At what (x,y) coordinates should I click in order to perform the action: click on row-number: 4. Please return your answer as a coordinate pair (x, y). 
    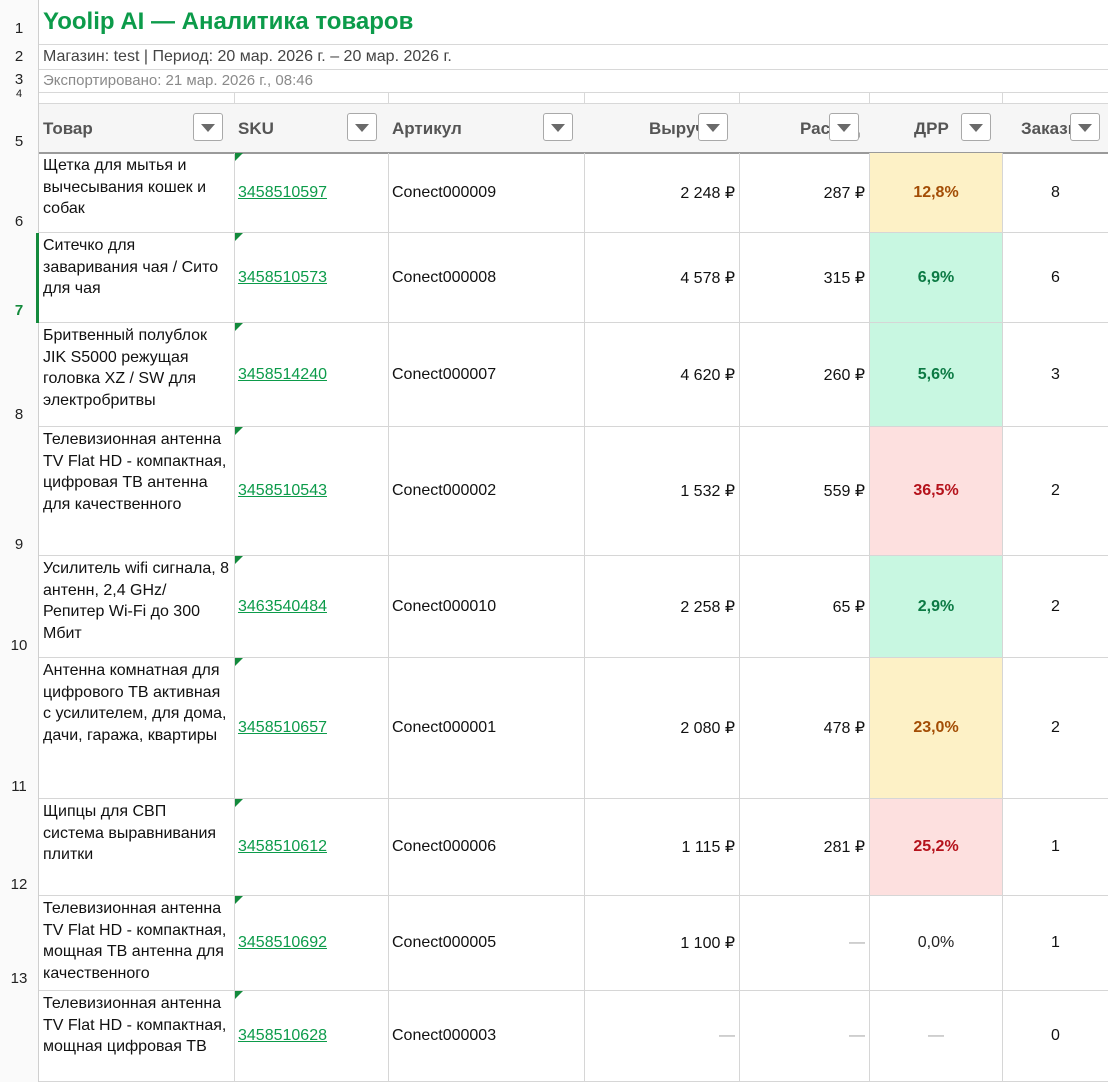
    Looking at the image, I should click on (19, 94).